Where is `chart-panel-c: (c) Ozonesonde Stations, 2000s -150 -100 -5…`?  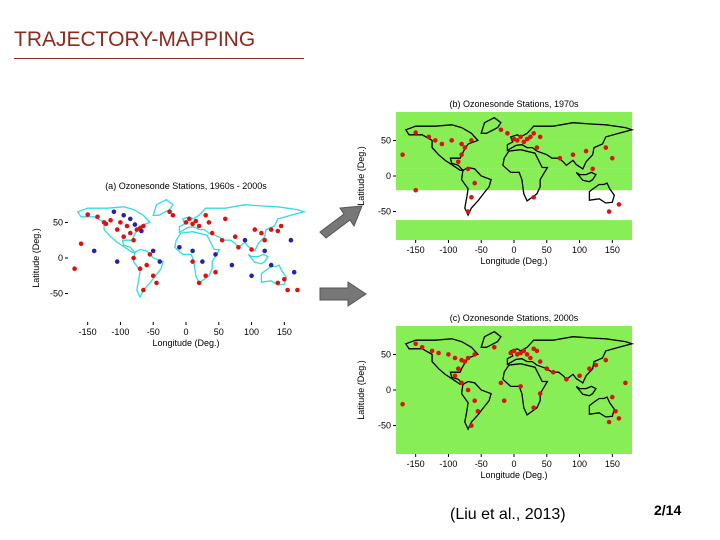 chart-panel-c: (c) Ozonesonde Stations, 2000s -150 -100 -5… is located at coordinates (495, 394).